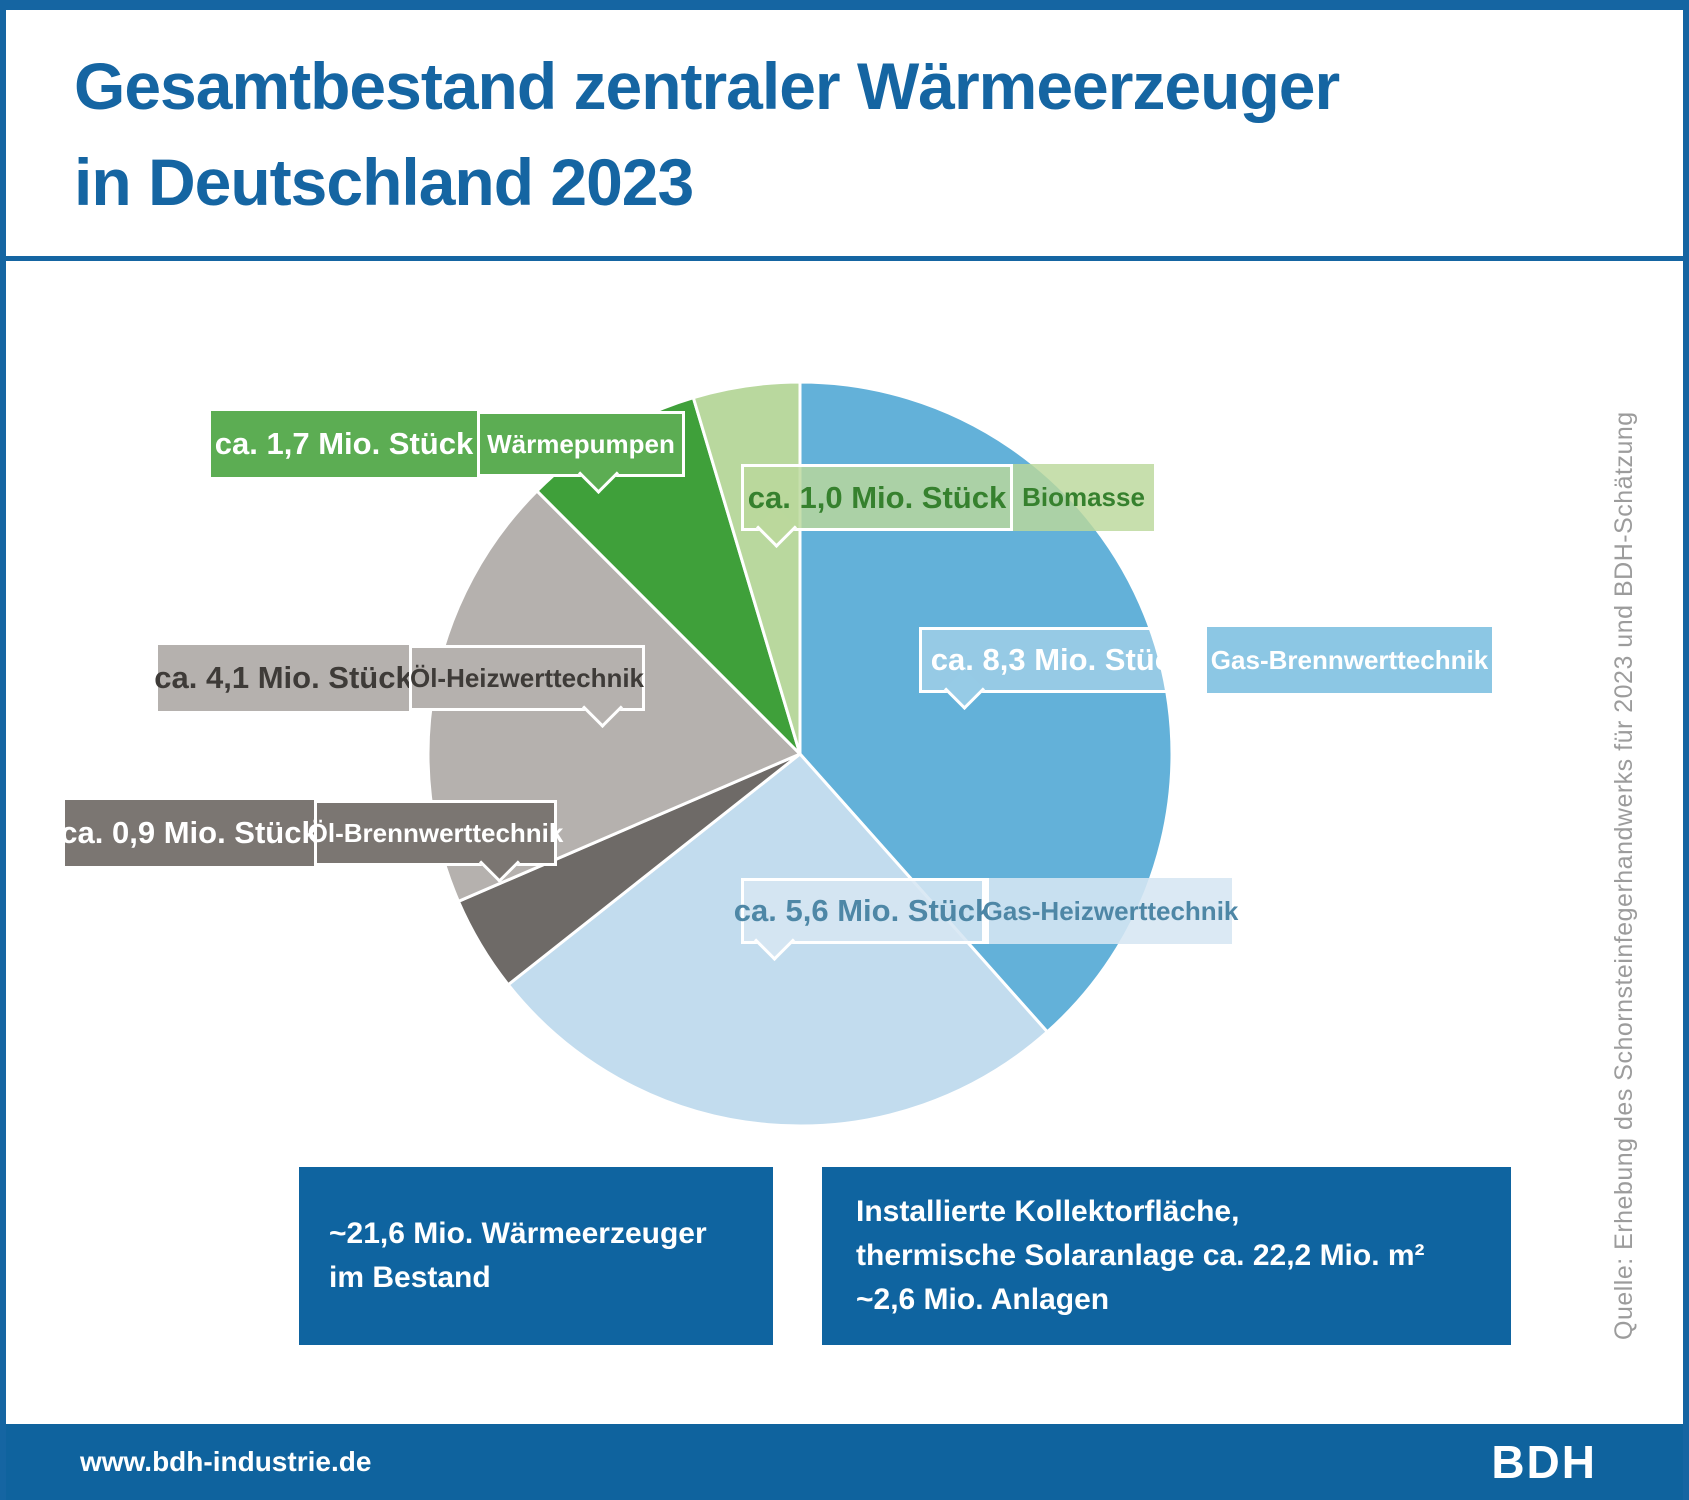  Describe the element at coordinates (518, 1233) in the screenshot. I see `info-box-total-line1: ~21,6 Mio. Wärmeerzeuger` at that location.